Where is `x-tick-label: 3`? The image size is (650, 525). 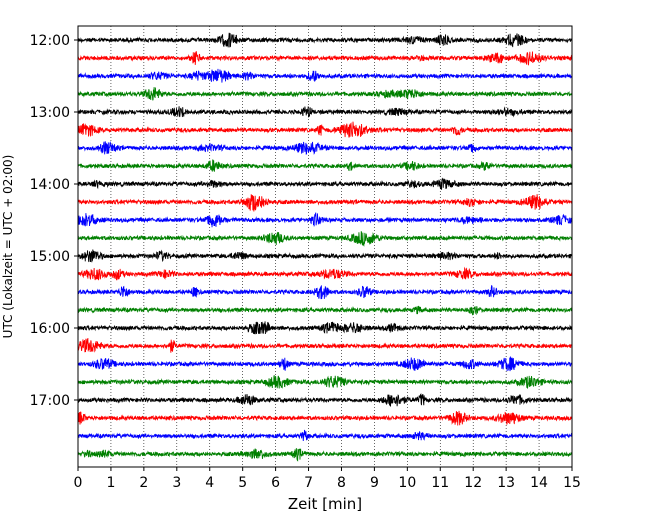 x-tick-label: 3 is located at coordinates (176, 483).